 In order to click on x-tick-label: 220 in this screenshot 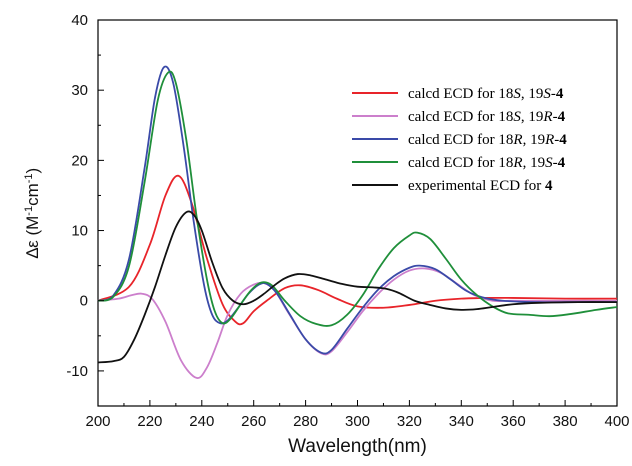, I will do `click(149, 421)`.